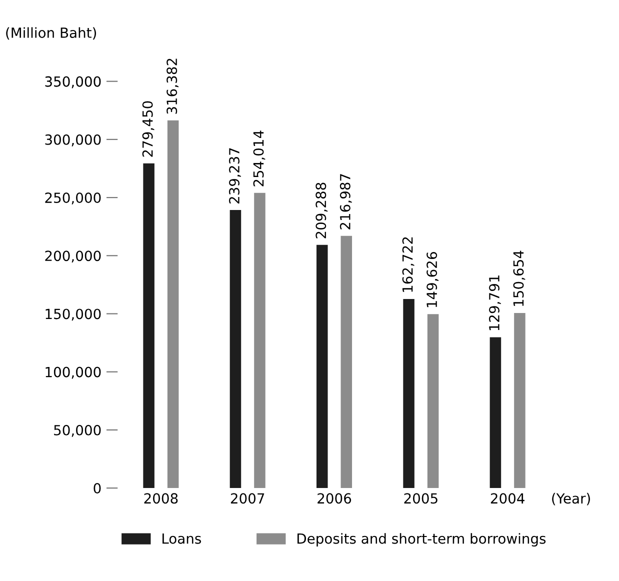 This screenshot has height=581, width=619. I want to click on text: 216,987, so click(346, 202).